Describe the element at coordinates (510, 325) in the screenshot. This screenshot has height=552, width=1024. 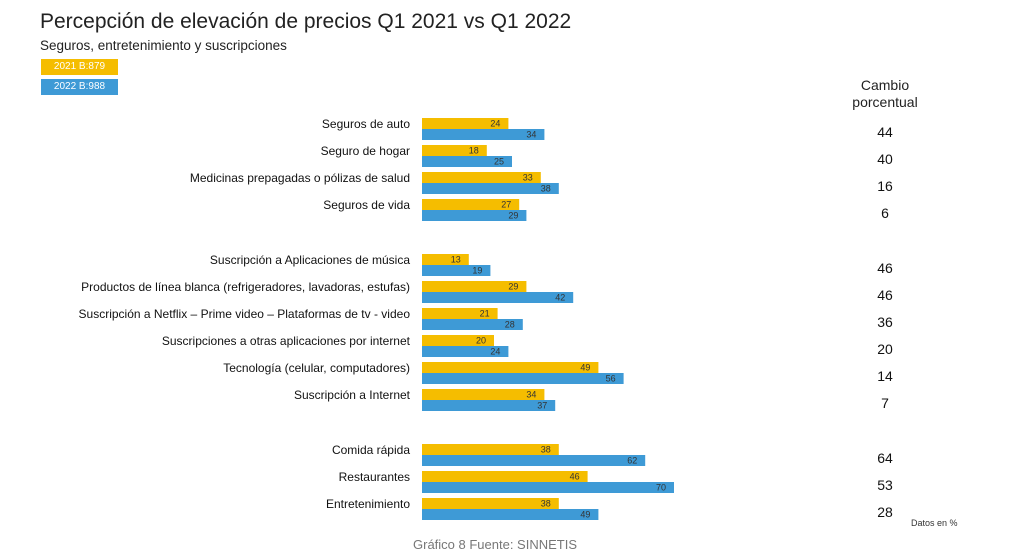
I see `value-label-2022: 28` at that location.